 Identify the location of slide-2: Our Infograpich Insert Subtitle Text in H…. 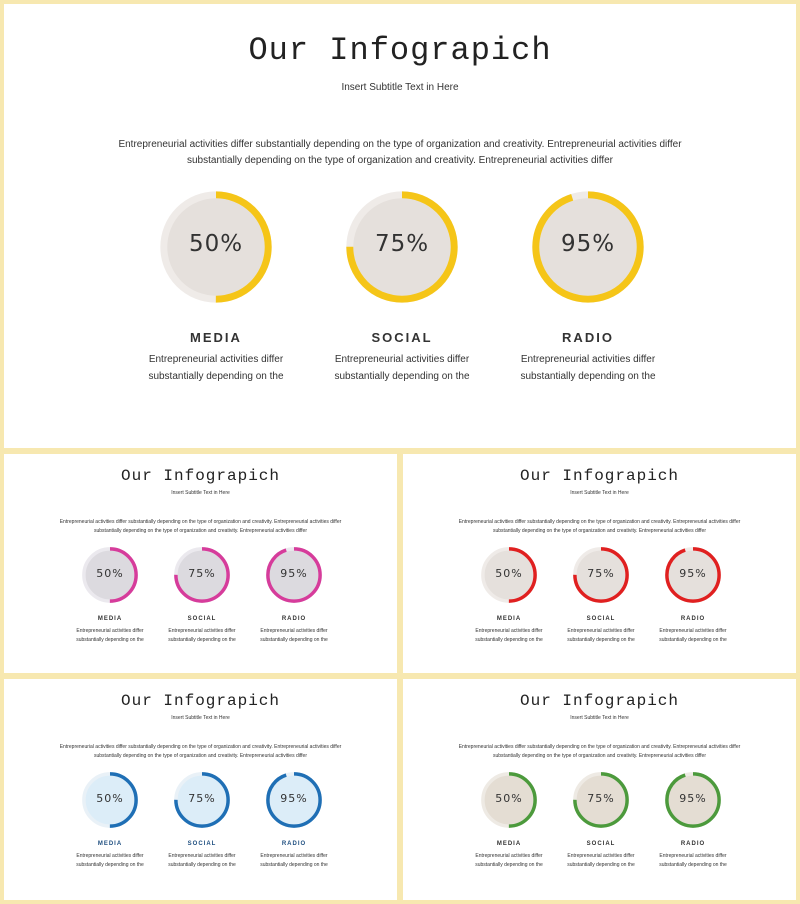
(599, 563).